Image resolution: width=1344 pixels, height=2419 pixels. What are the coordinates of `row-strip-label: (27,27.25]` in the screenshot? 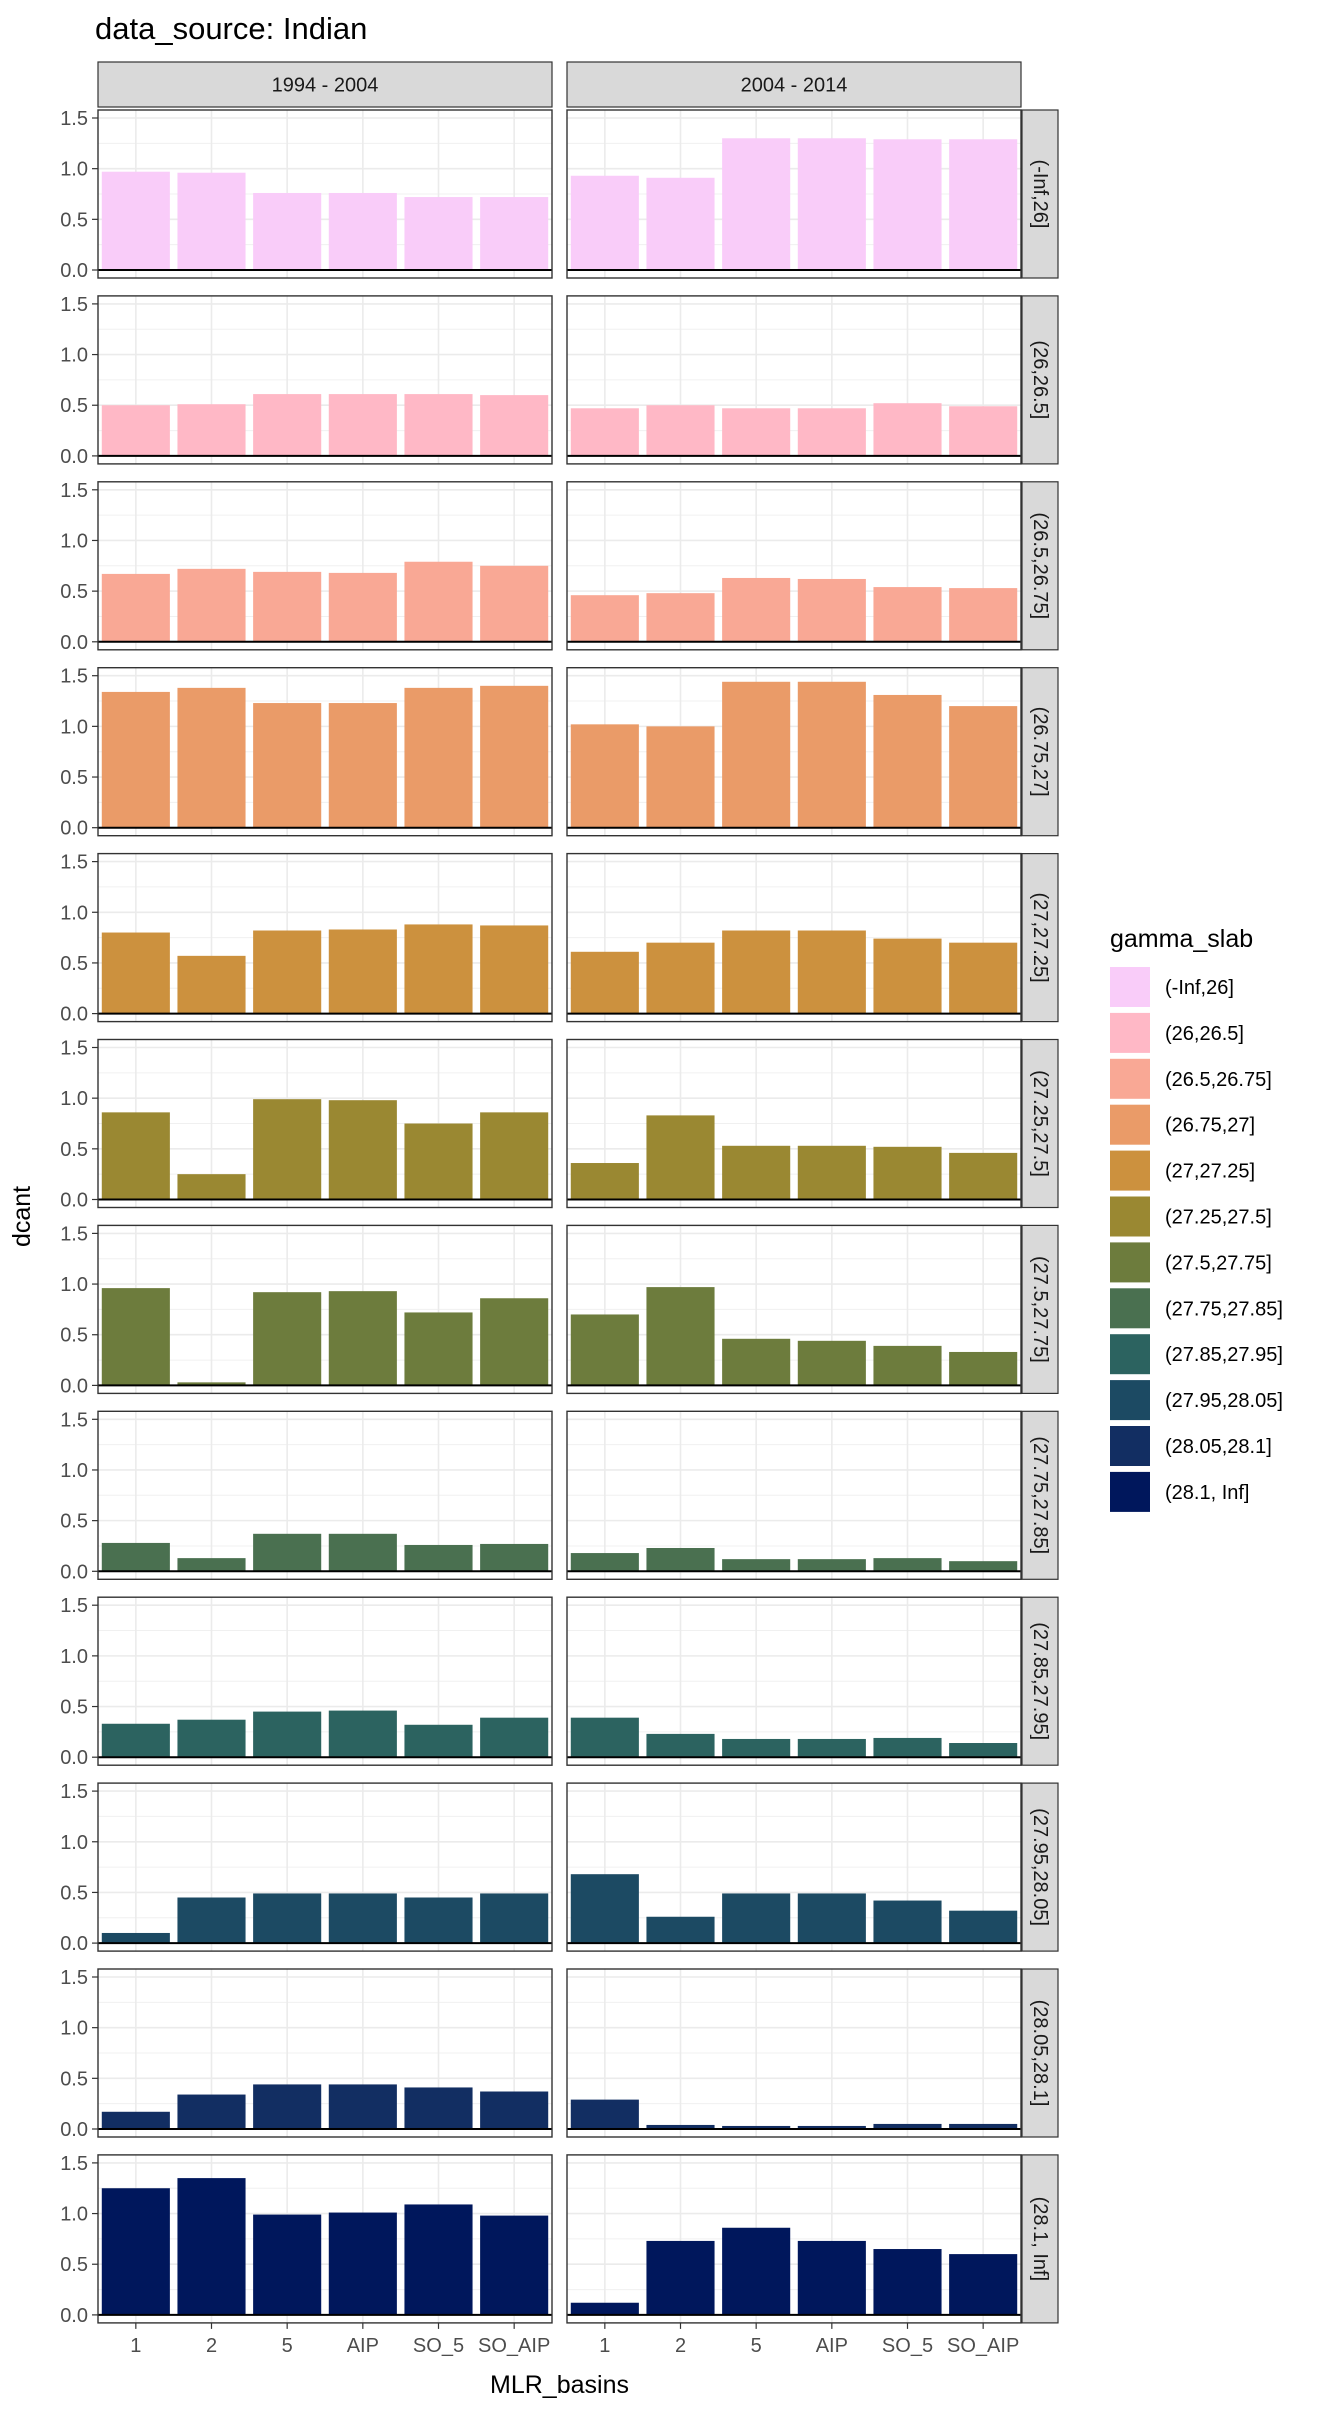 It's located at (1040, 938).